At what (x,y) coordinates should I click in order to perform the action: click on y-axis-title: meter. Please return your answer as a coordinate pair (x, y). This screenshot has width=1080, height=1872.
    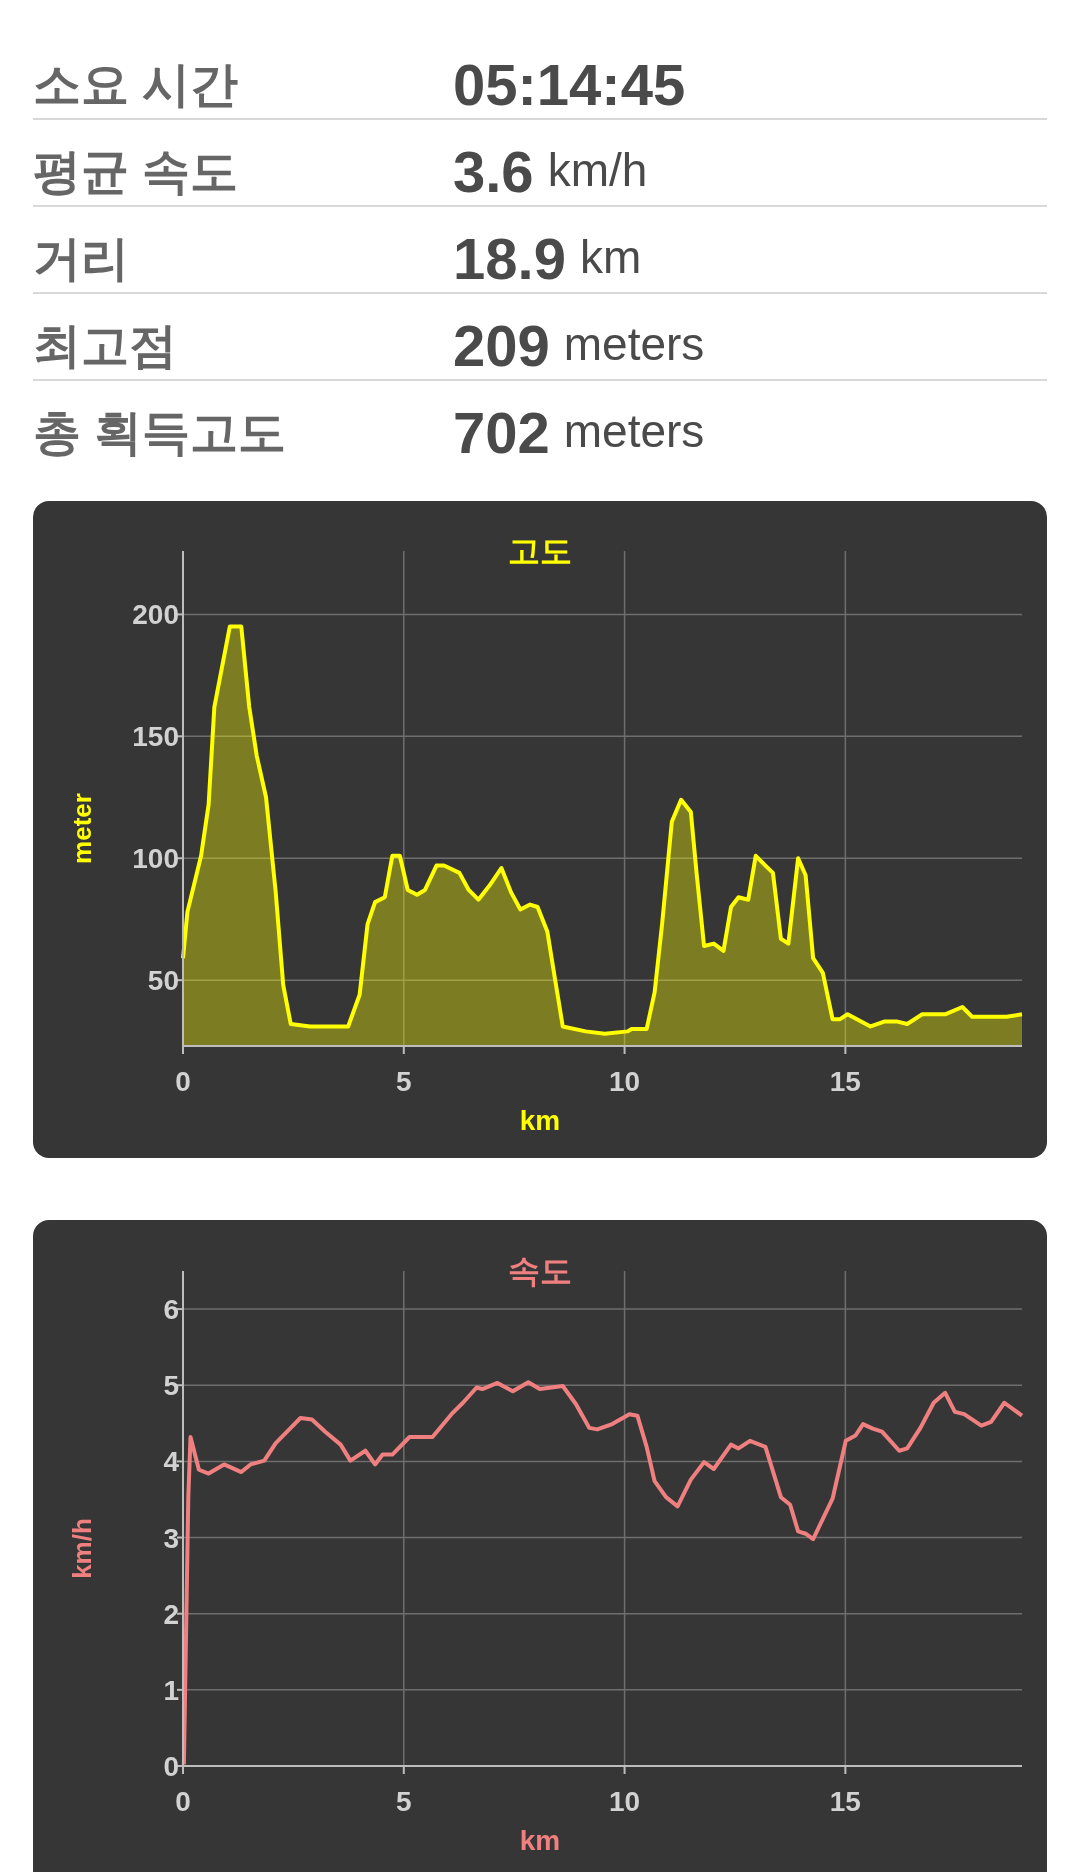
    Looking at the image, I should click on (82, 828).